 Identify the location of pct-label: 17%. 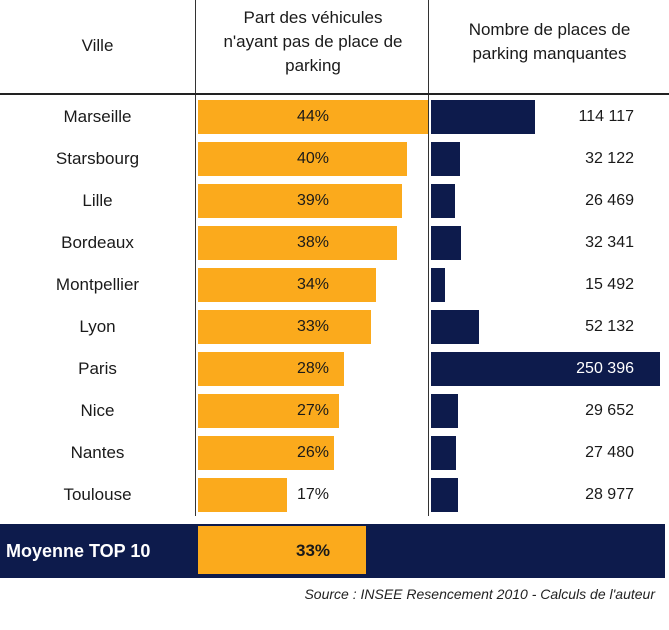
(313, 494).